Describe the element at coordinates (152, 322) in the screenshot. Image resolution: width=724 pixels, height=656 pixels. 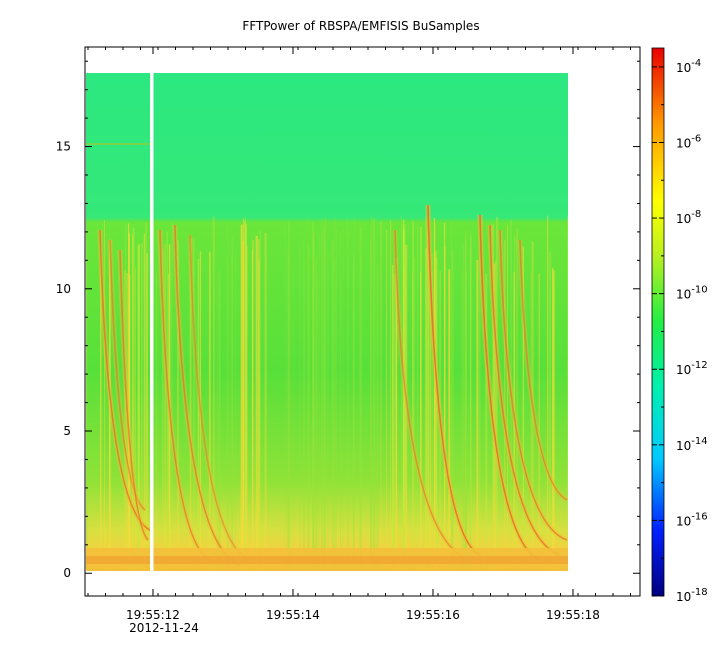
I see `data-gap` at that location.